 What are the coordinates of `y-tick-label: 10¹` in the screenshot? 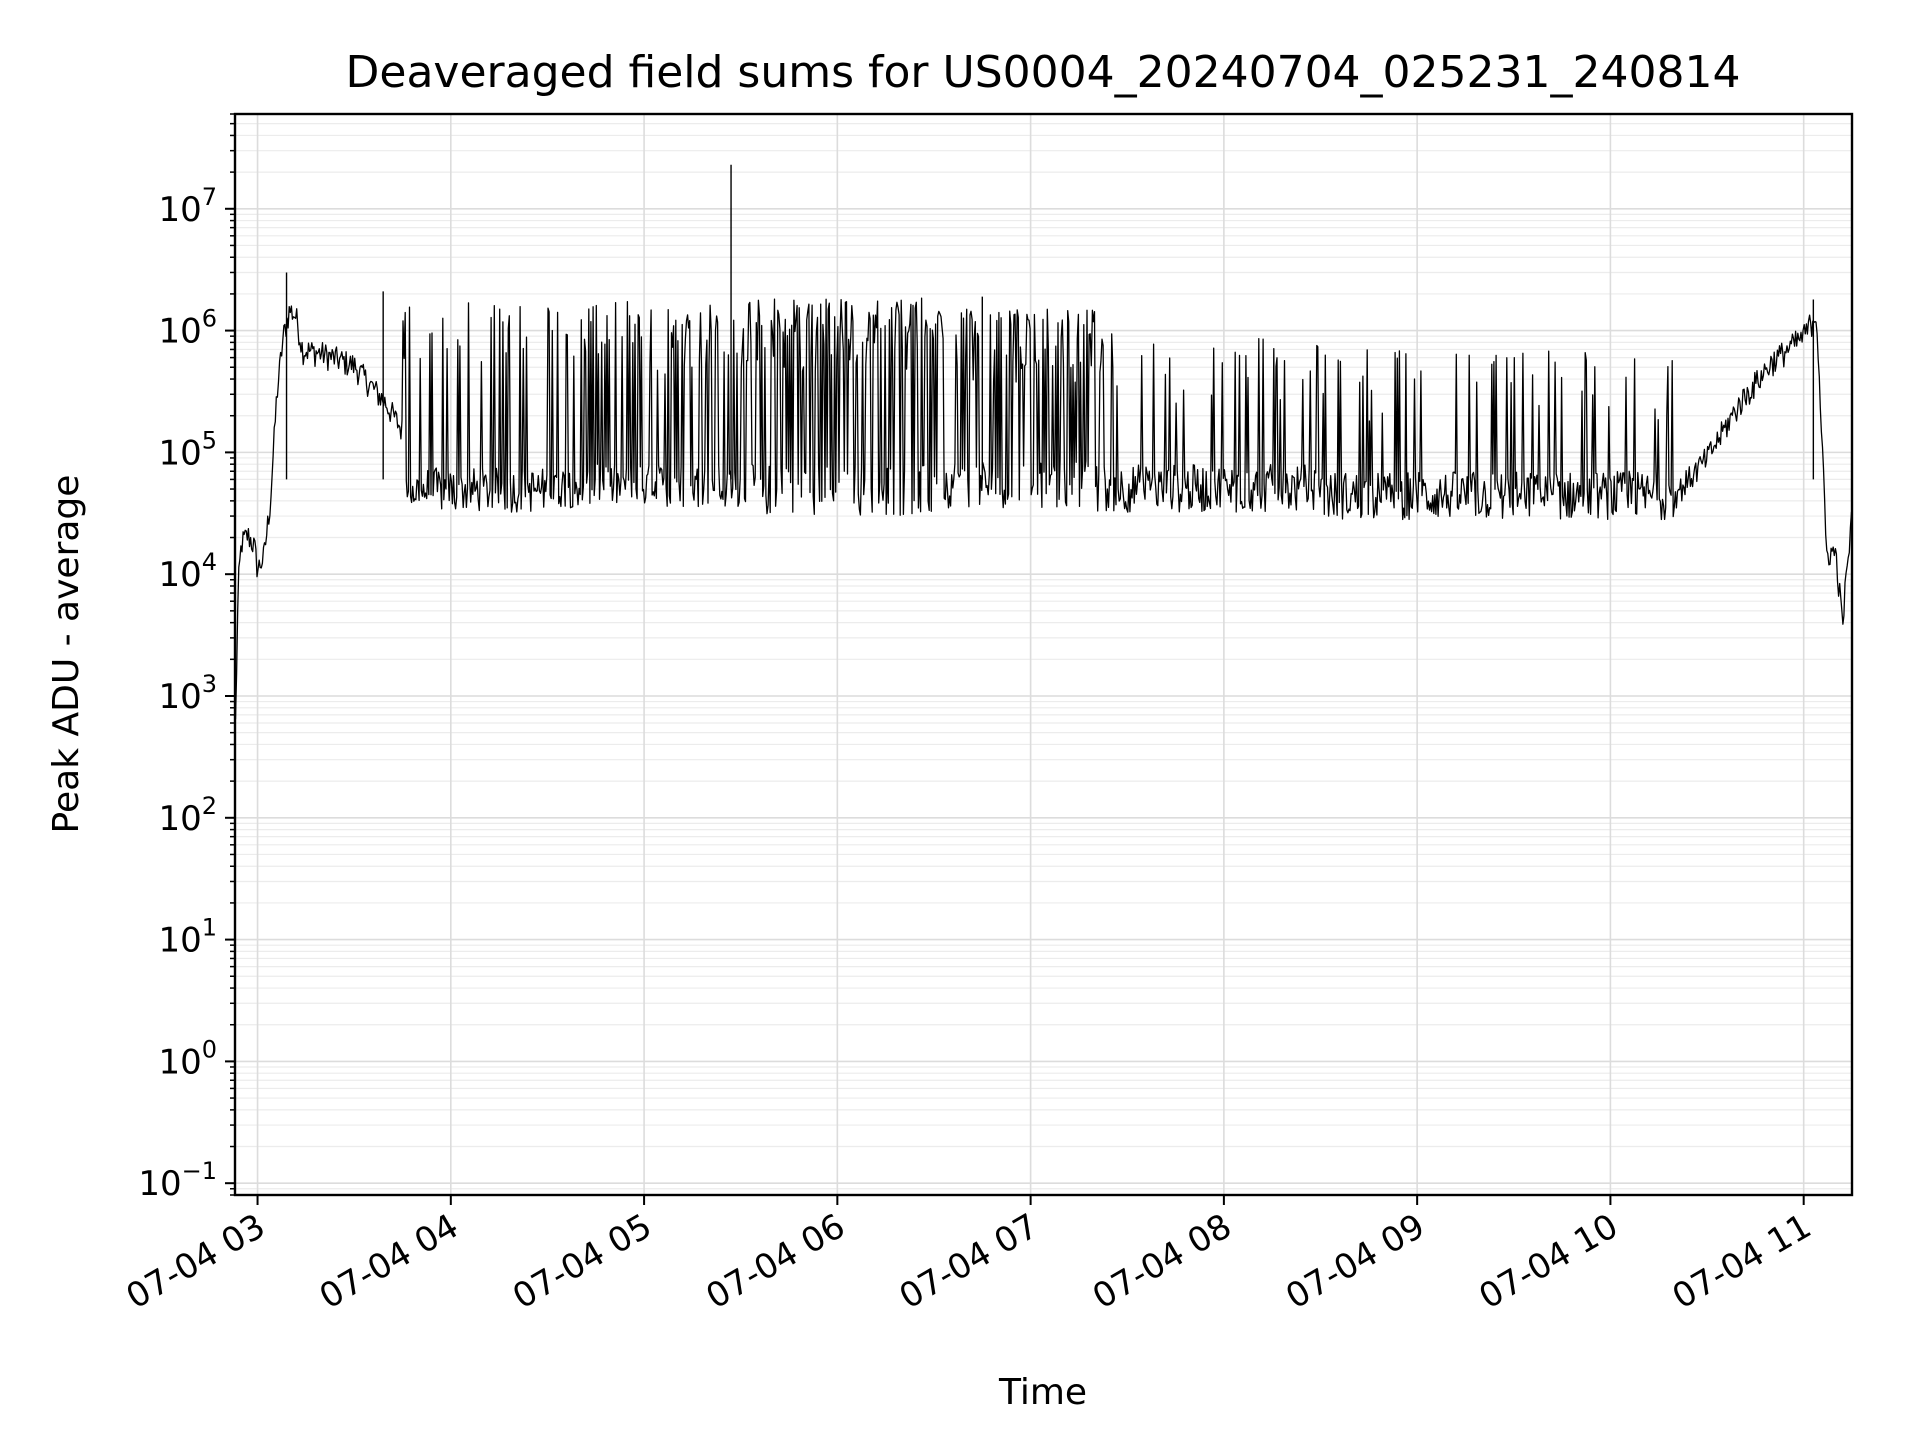 It's located at (187, 937).